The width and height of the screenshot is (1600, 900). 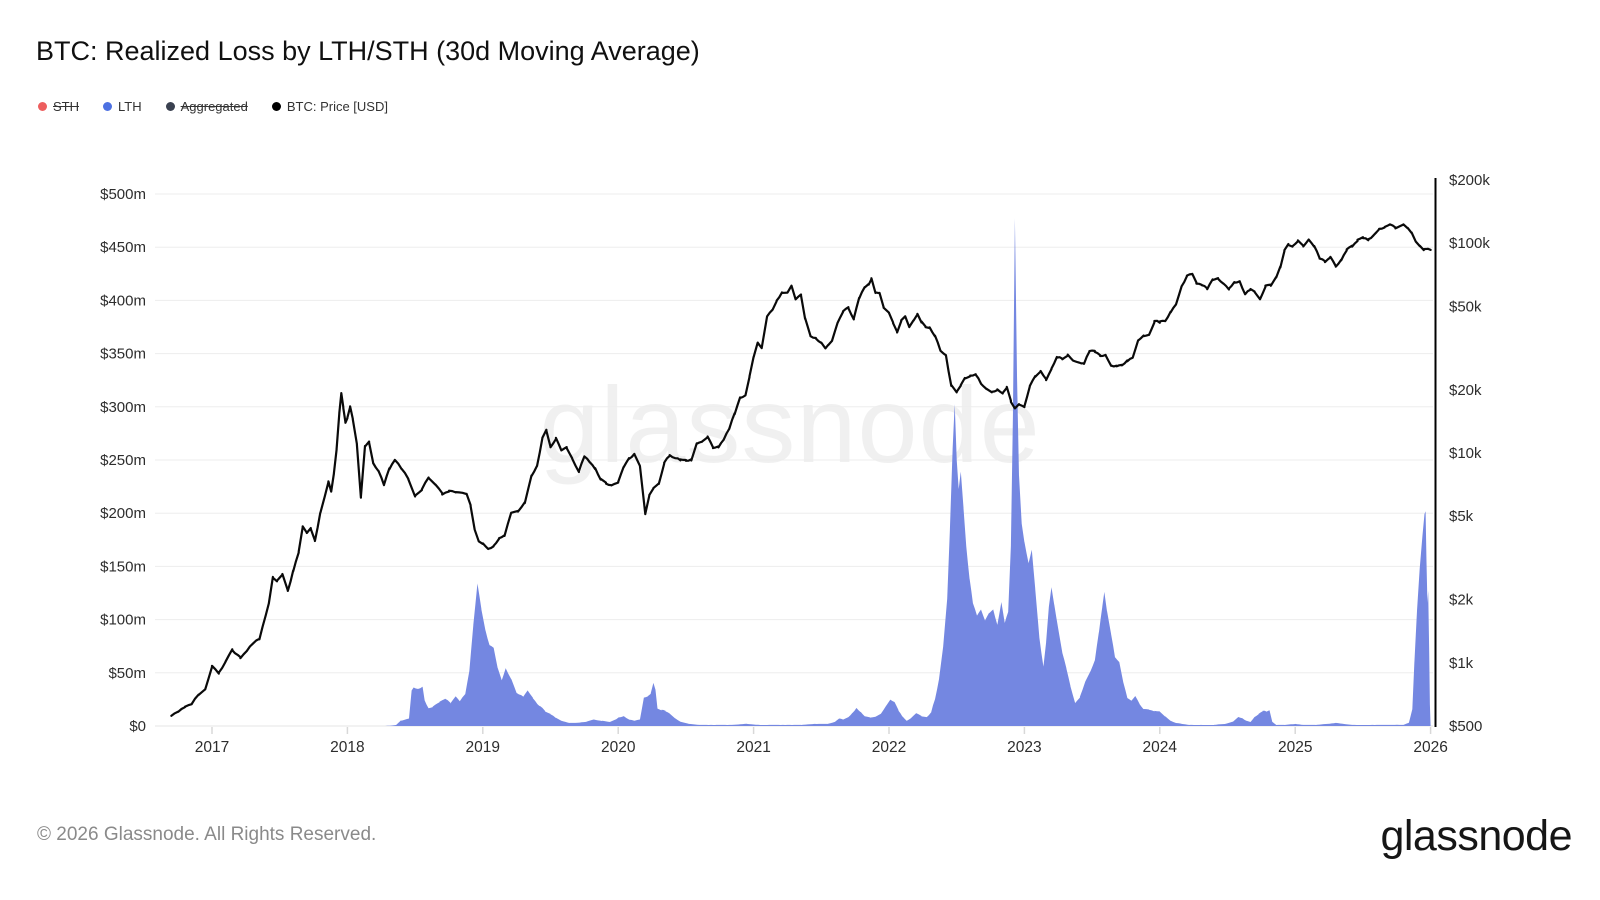 What do you see at coordinates (207, 834) in the screenshot?
I see `copyright-text: © 2026 Glassnode. All Rights Reserved.` at bounding box center [207, 834].